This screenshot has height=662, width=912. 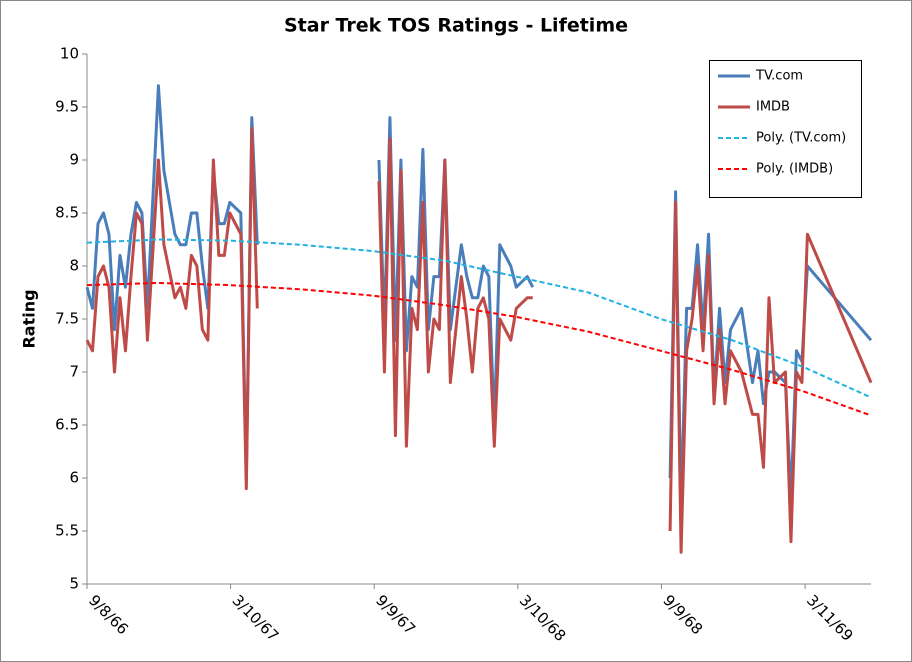 I want to click on legend-label: Poly. (TV.com), so click(x=801, y=138).